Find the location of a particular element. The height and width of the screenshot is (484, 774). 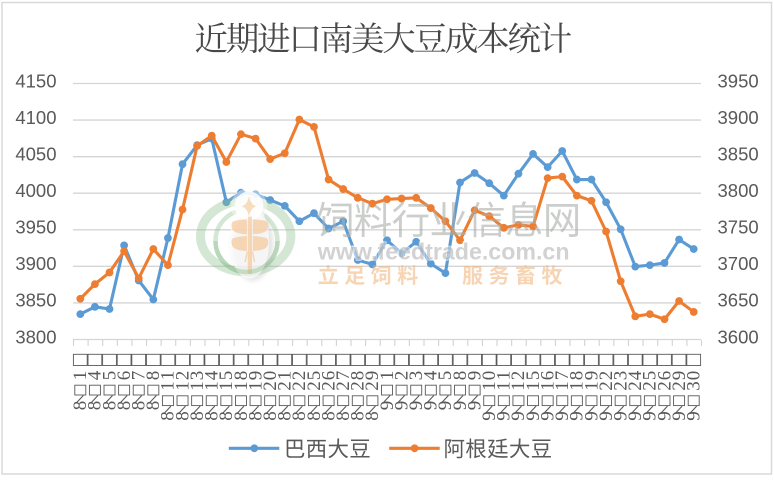

svg-text: 4000 is located at coordinates (35, 190).